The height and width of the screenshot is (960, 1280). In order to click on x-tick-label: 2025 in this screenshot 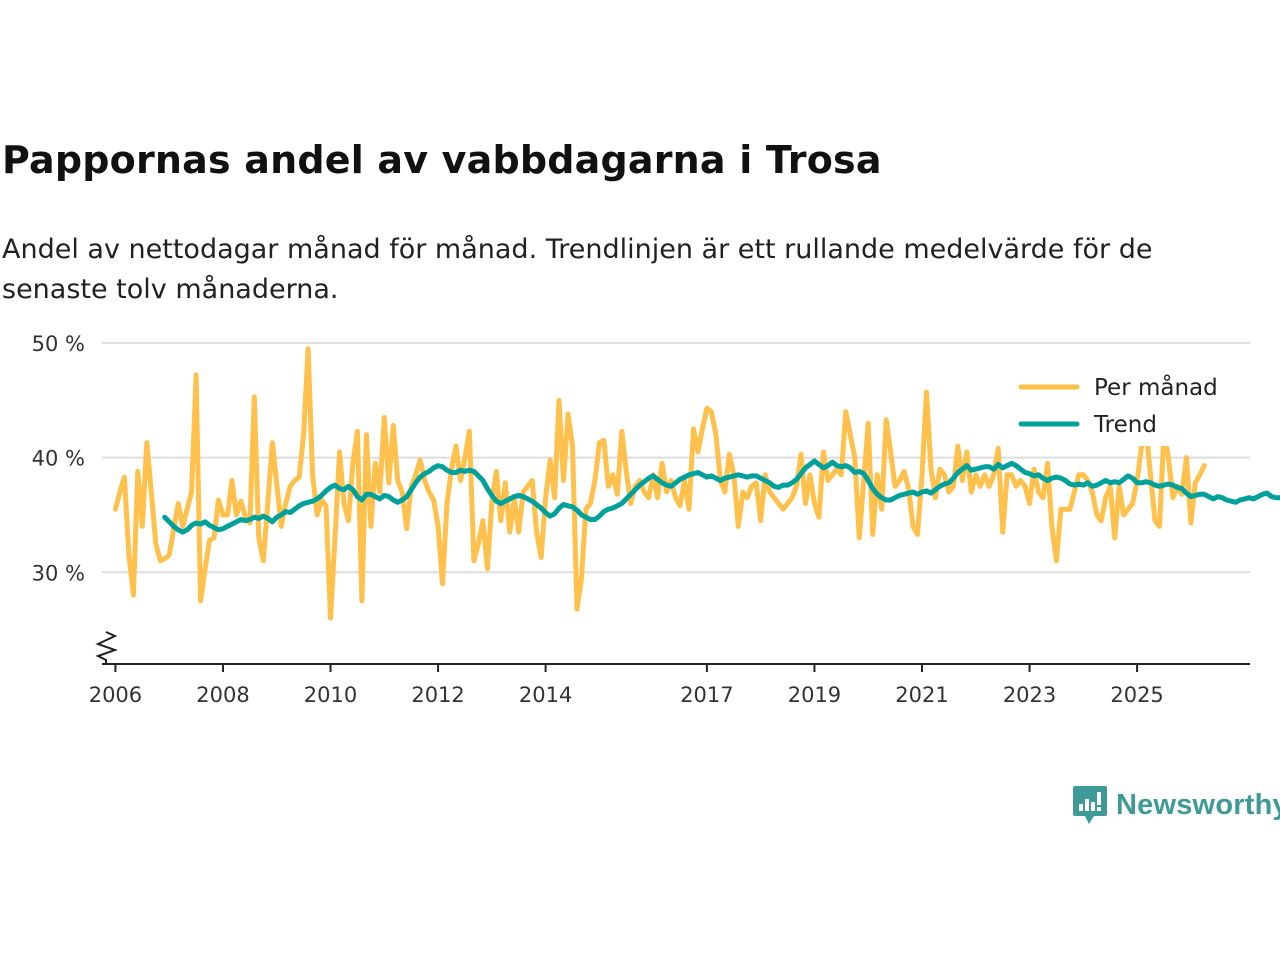, I will do `click(1136, 695)`.